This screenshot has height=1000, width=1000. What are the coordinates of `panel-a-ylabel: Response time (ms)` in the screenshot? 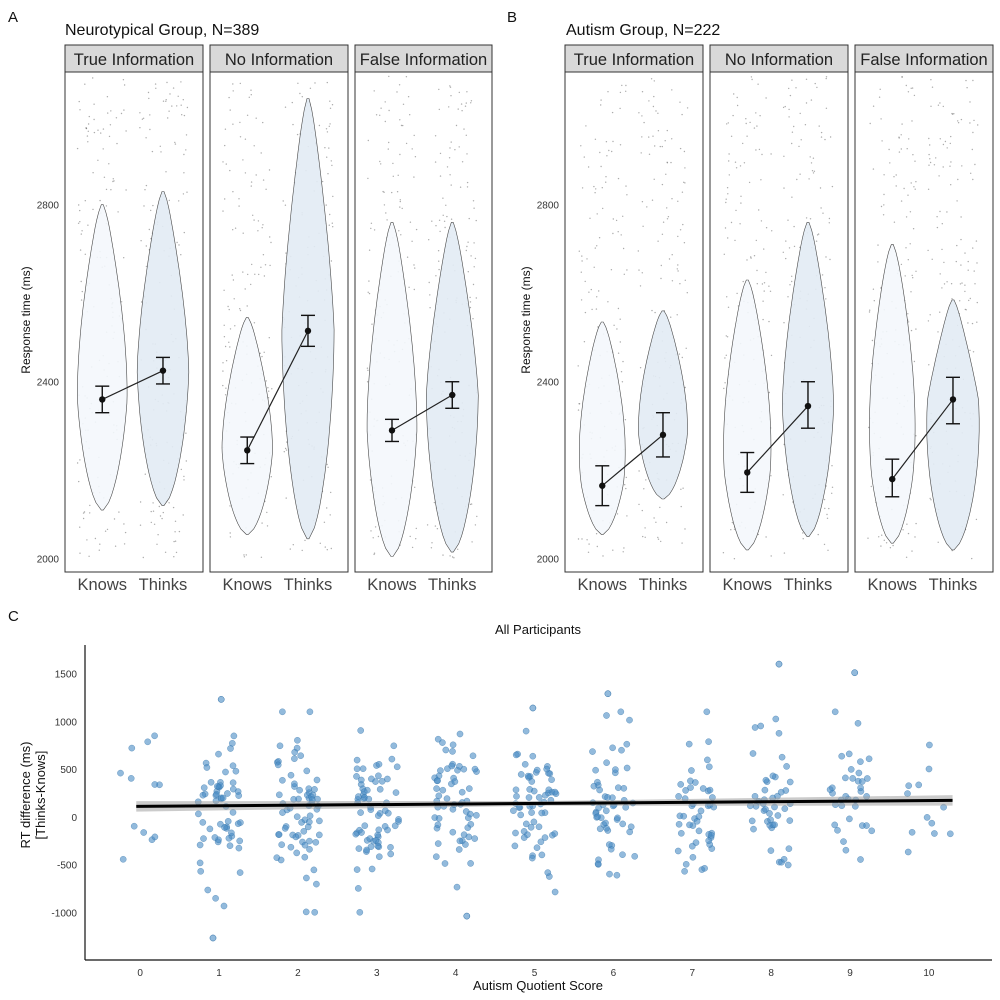 It's located at (26, 319).